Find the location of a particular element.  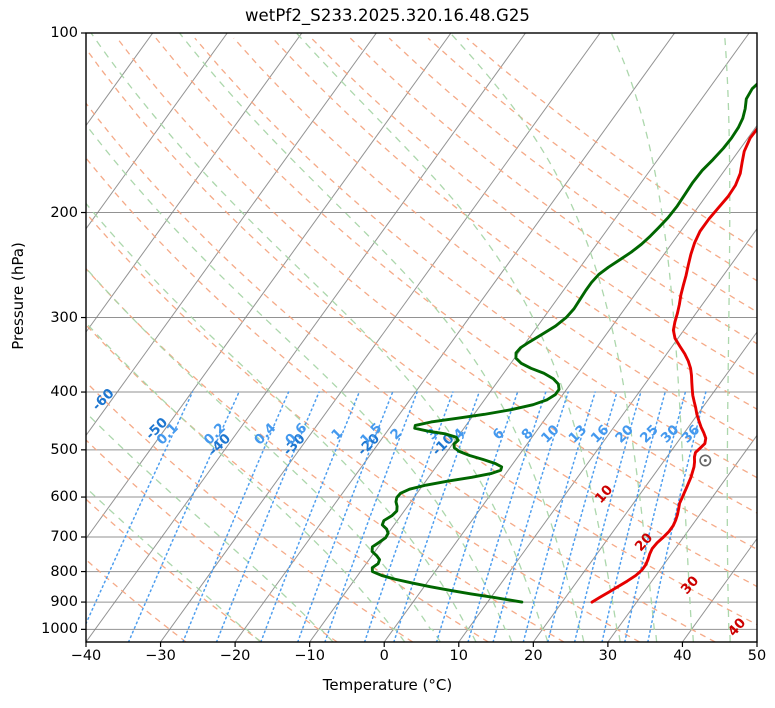

y-tick-label-1000: 1000 is located at coordinates (59, 629).